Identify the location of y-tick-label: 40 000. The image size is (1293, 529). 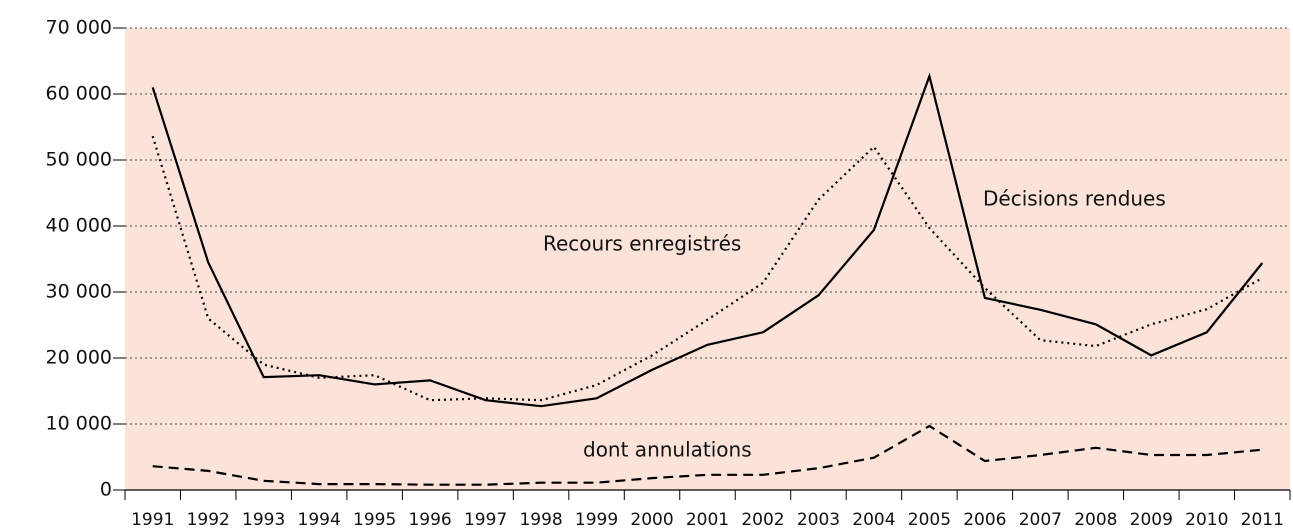
(79, 226).